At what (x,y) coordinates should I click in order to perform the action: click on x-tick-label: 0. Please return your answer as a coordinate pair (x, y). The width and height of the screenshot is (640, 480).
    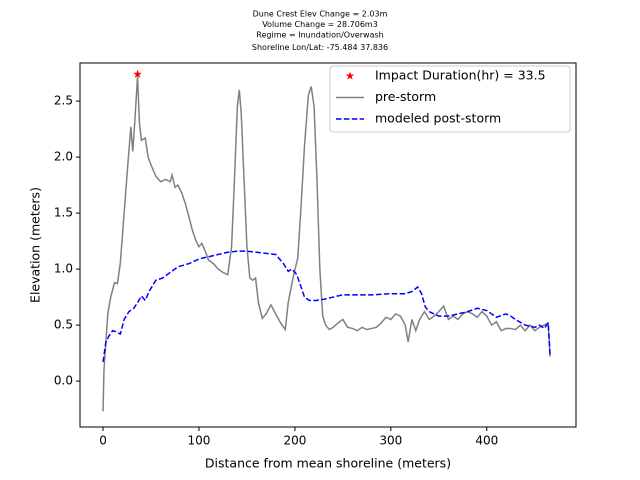
    Looking at the image, I should click on (103, 441).